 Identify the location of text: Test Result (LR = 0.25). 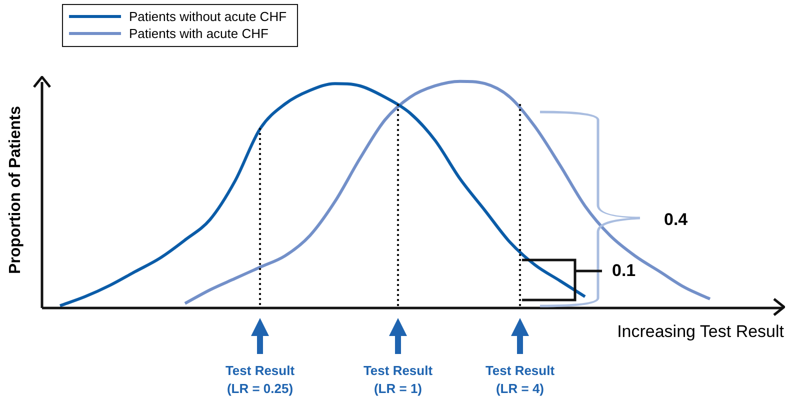
(260, 380).